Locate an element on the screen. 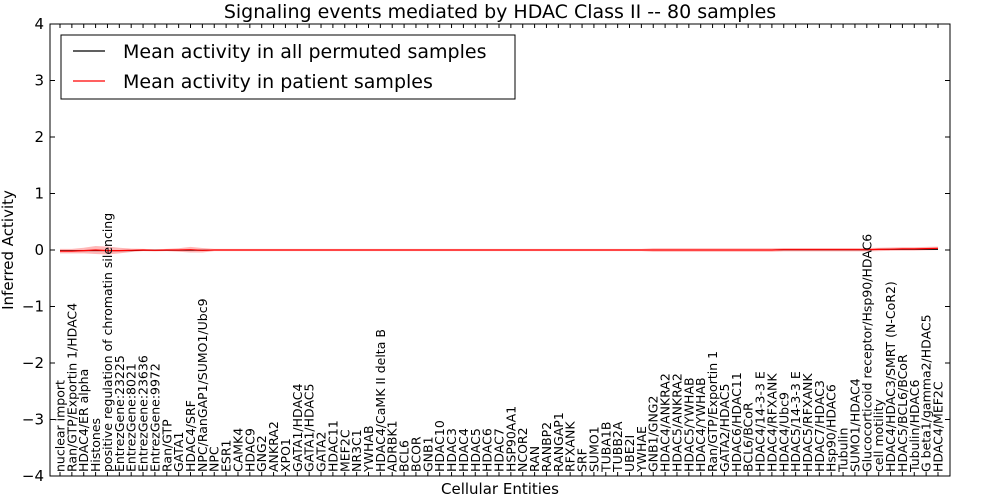 The width and height of the screenshot is (1000, 500). x-tick-label: NR3C1 is located at coordinates (356, 450).